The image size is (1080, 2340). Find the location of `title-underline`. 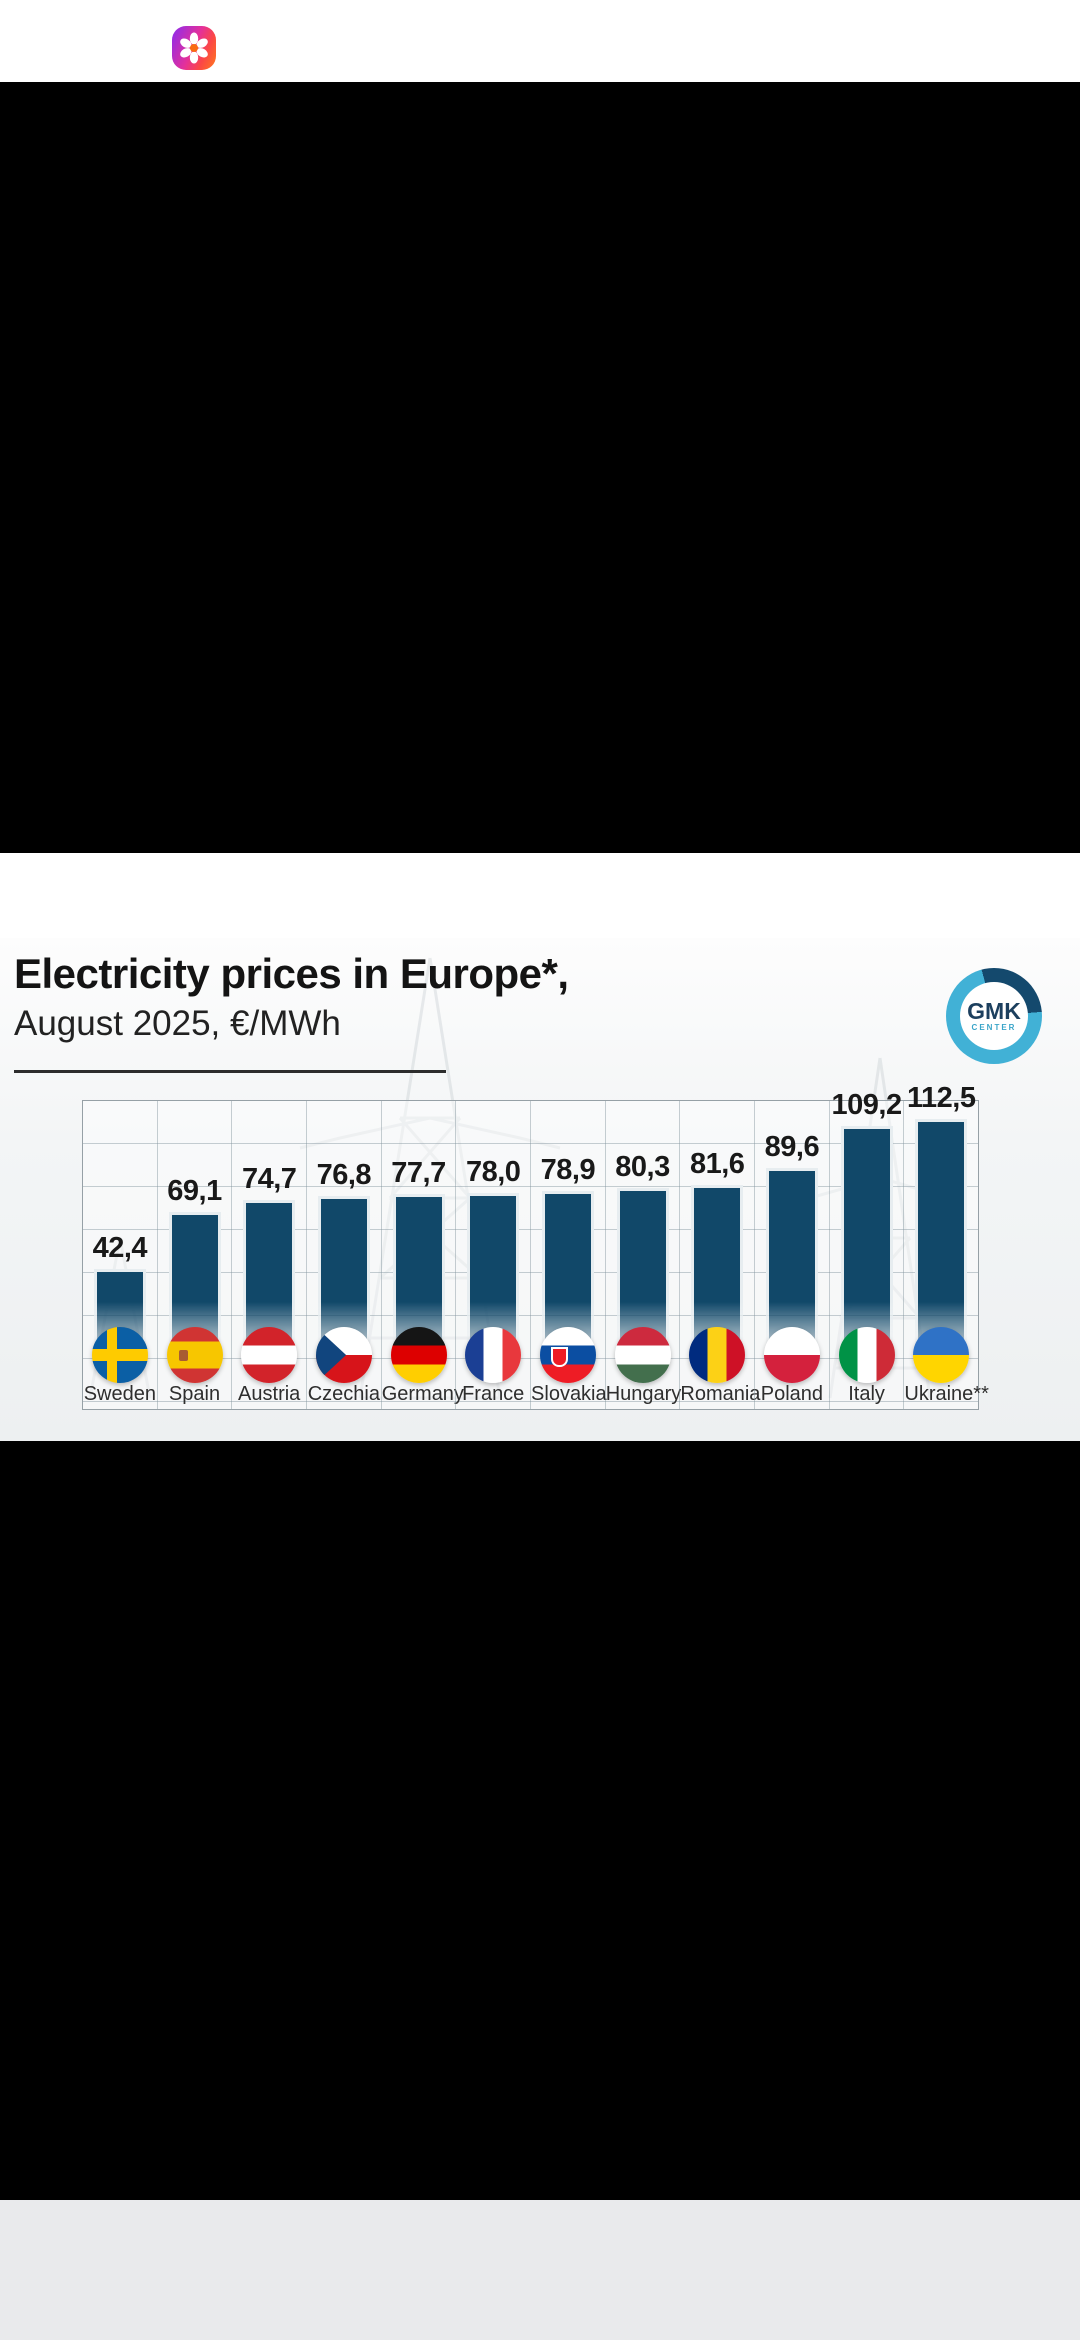

title-underline is located at coordinates (230, 1071).